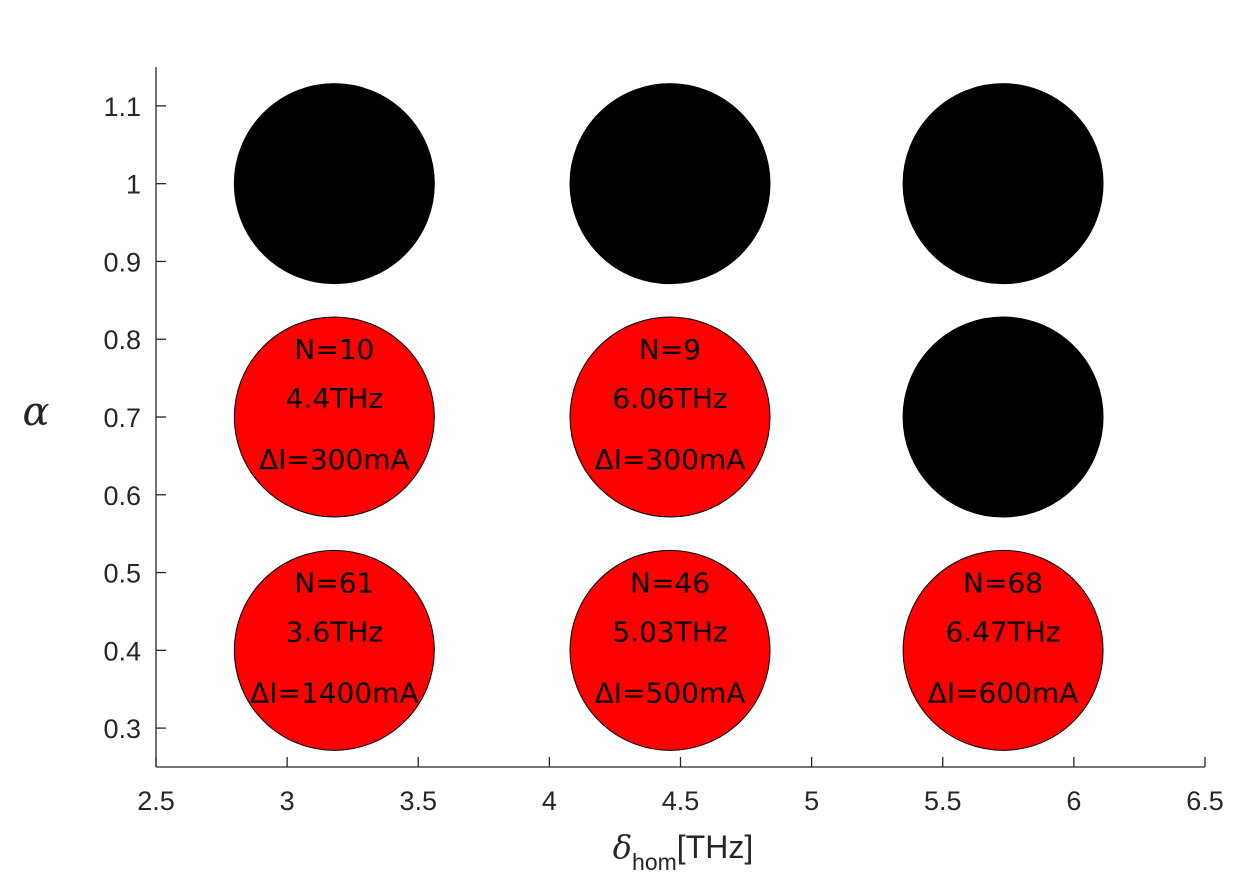 The image size is (1256, 879). What do you see at coordinates (133, 185) in the screenshot?
I see `y-tick-label: 1` at bounding box center [133, 185].